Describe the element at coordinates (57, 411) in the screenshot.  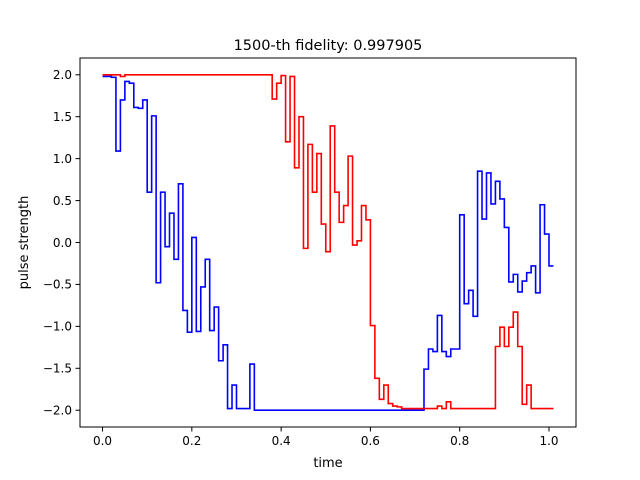
I see `y-tick-label: −2.0` at that location.